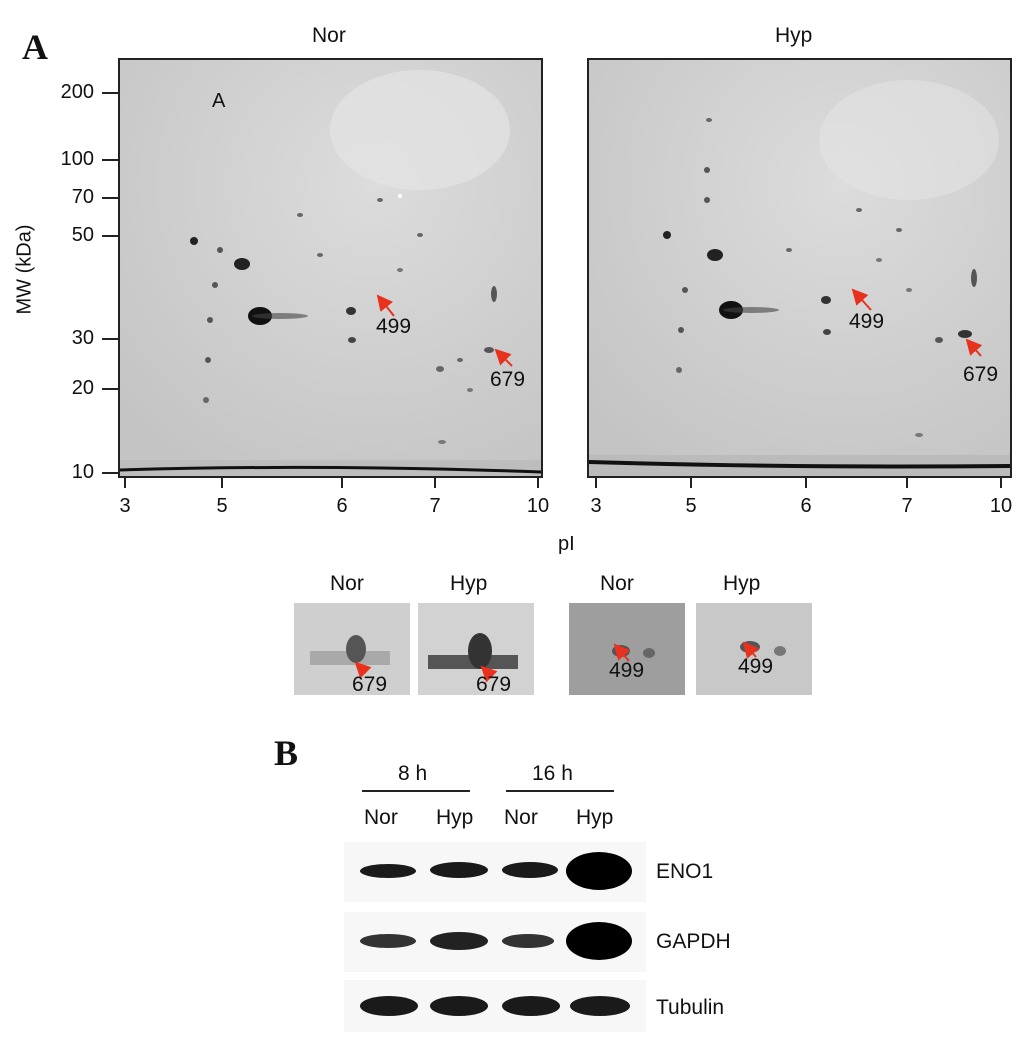 The image size is (1033, 1041). What do you see at coordinates (77, 159) in the screenshot?
I see `y-tick-label: 100` at bounding box center [77, 159].